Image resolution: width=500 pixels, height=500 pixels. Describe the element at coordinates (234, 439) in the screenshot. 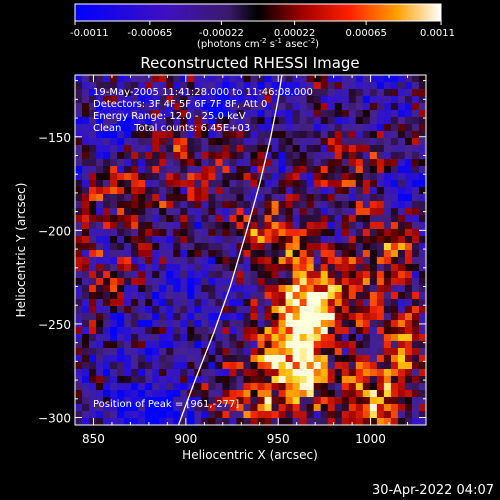

I see `x-axis-tick-labels: 850 900 950 1000` at that location.